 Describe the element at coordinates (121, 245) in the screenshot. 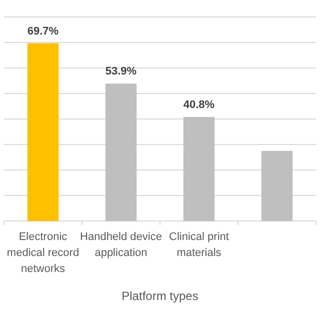

I see `x-tick-label: Handheld device application` at that location.